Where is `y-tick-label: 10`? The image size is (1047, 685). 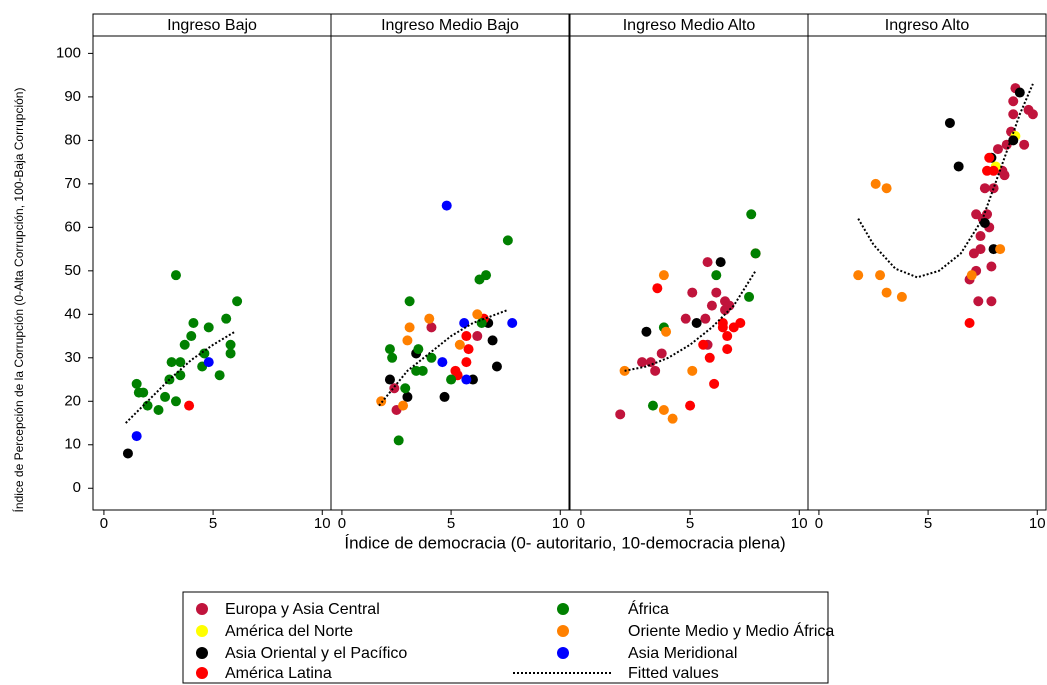
y-tick-label: 10 is located at coordinates (72, 444).